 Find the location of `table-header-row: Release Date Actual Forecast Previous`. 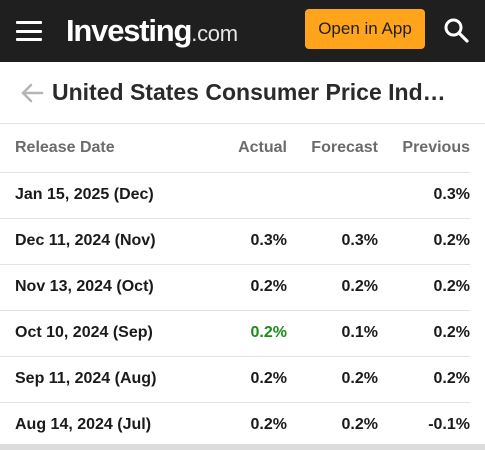

table-header-row: Release Date Actual Forecast Previous is located at coordinates (235, 148).